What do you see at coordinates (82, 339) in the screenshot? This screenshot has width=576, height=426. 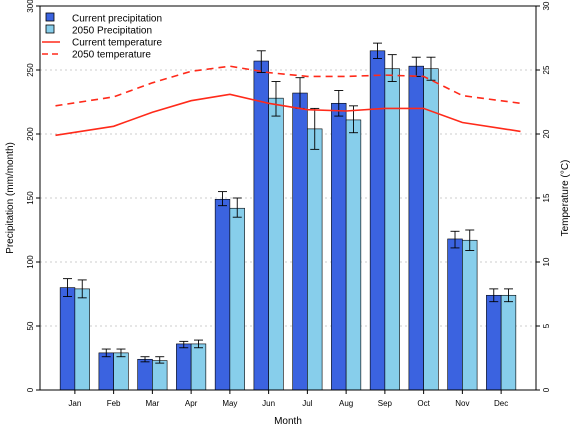 I see `bar-2050-precipitation-jan` at bounding box center [82, 339].